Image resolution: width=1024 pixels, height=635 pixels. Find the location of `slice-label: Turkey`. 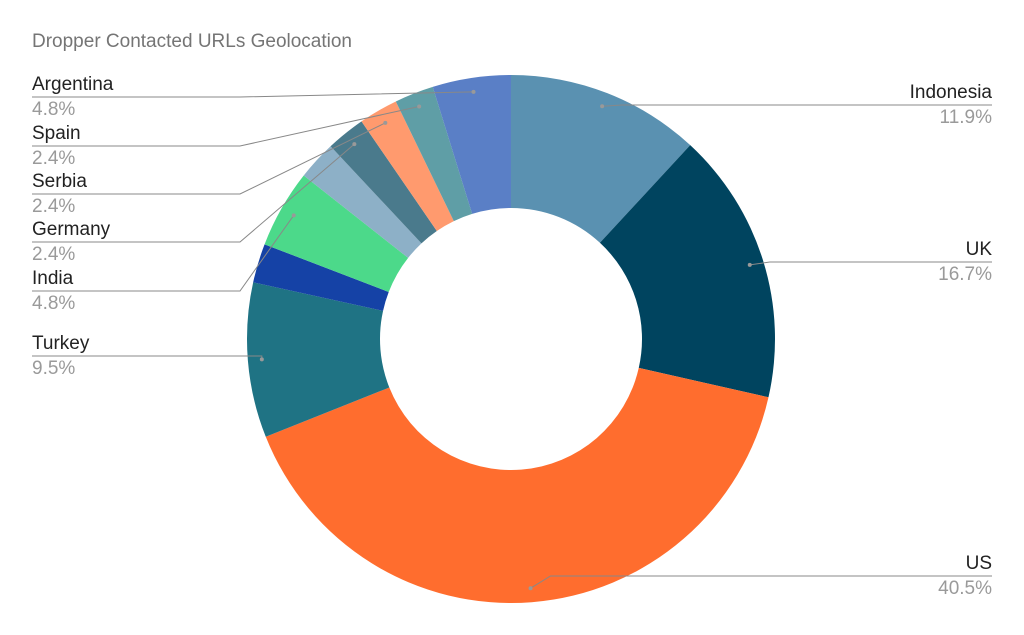

slice-label: Turkey is located at coordinates (61, 343).